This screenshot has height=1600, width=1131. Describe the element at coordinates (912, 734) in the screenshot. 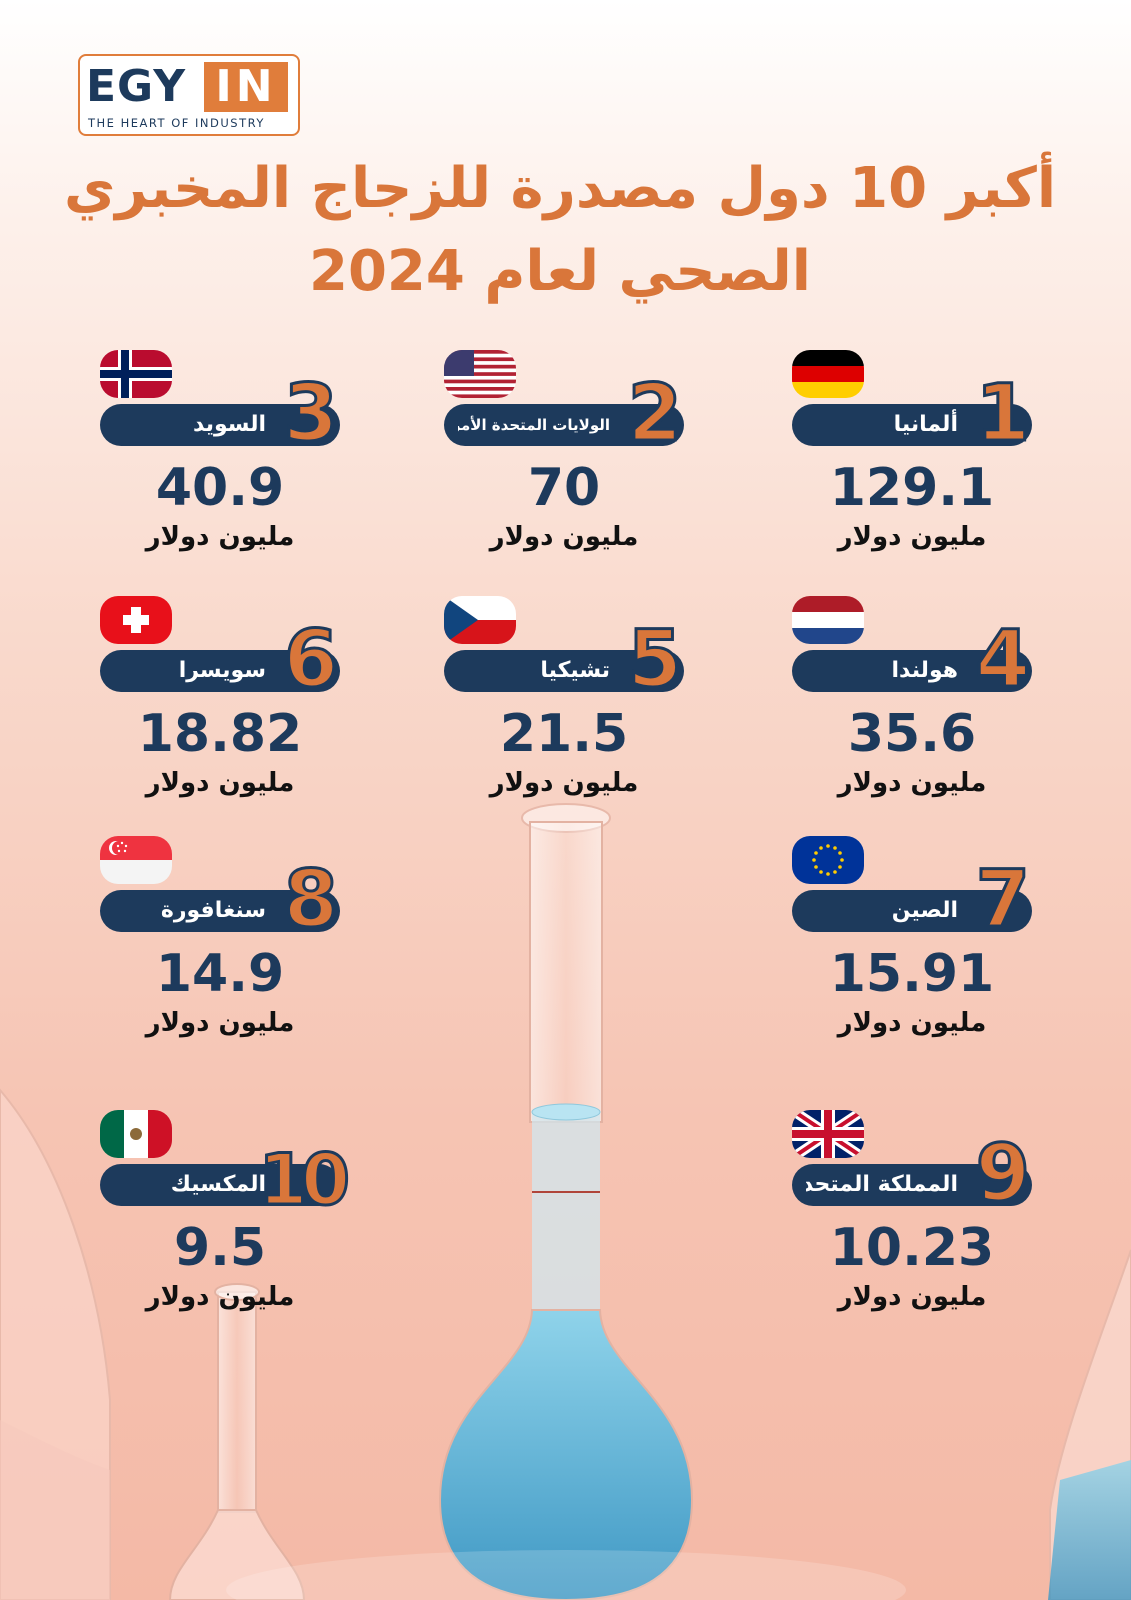

I see `export-value: 35.6` at that location.